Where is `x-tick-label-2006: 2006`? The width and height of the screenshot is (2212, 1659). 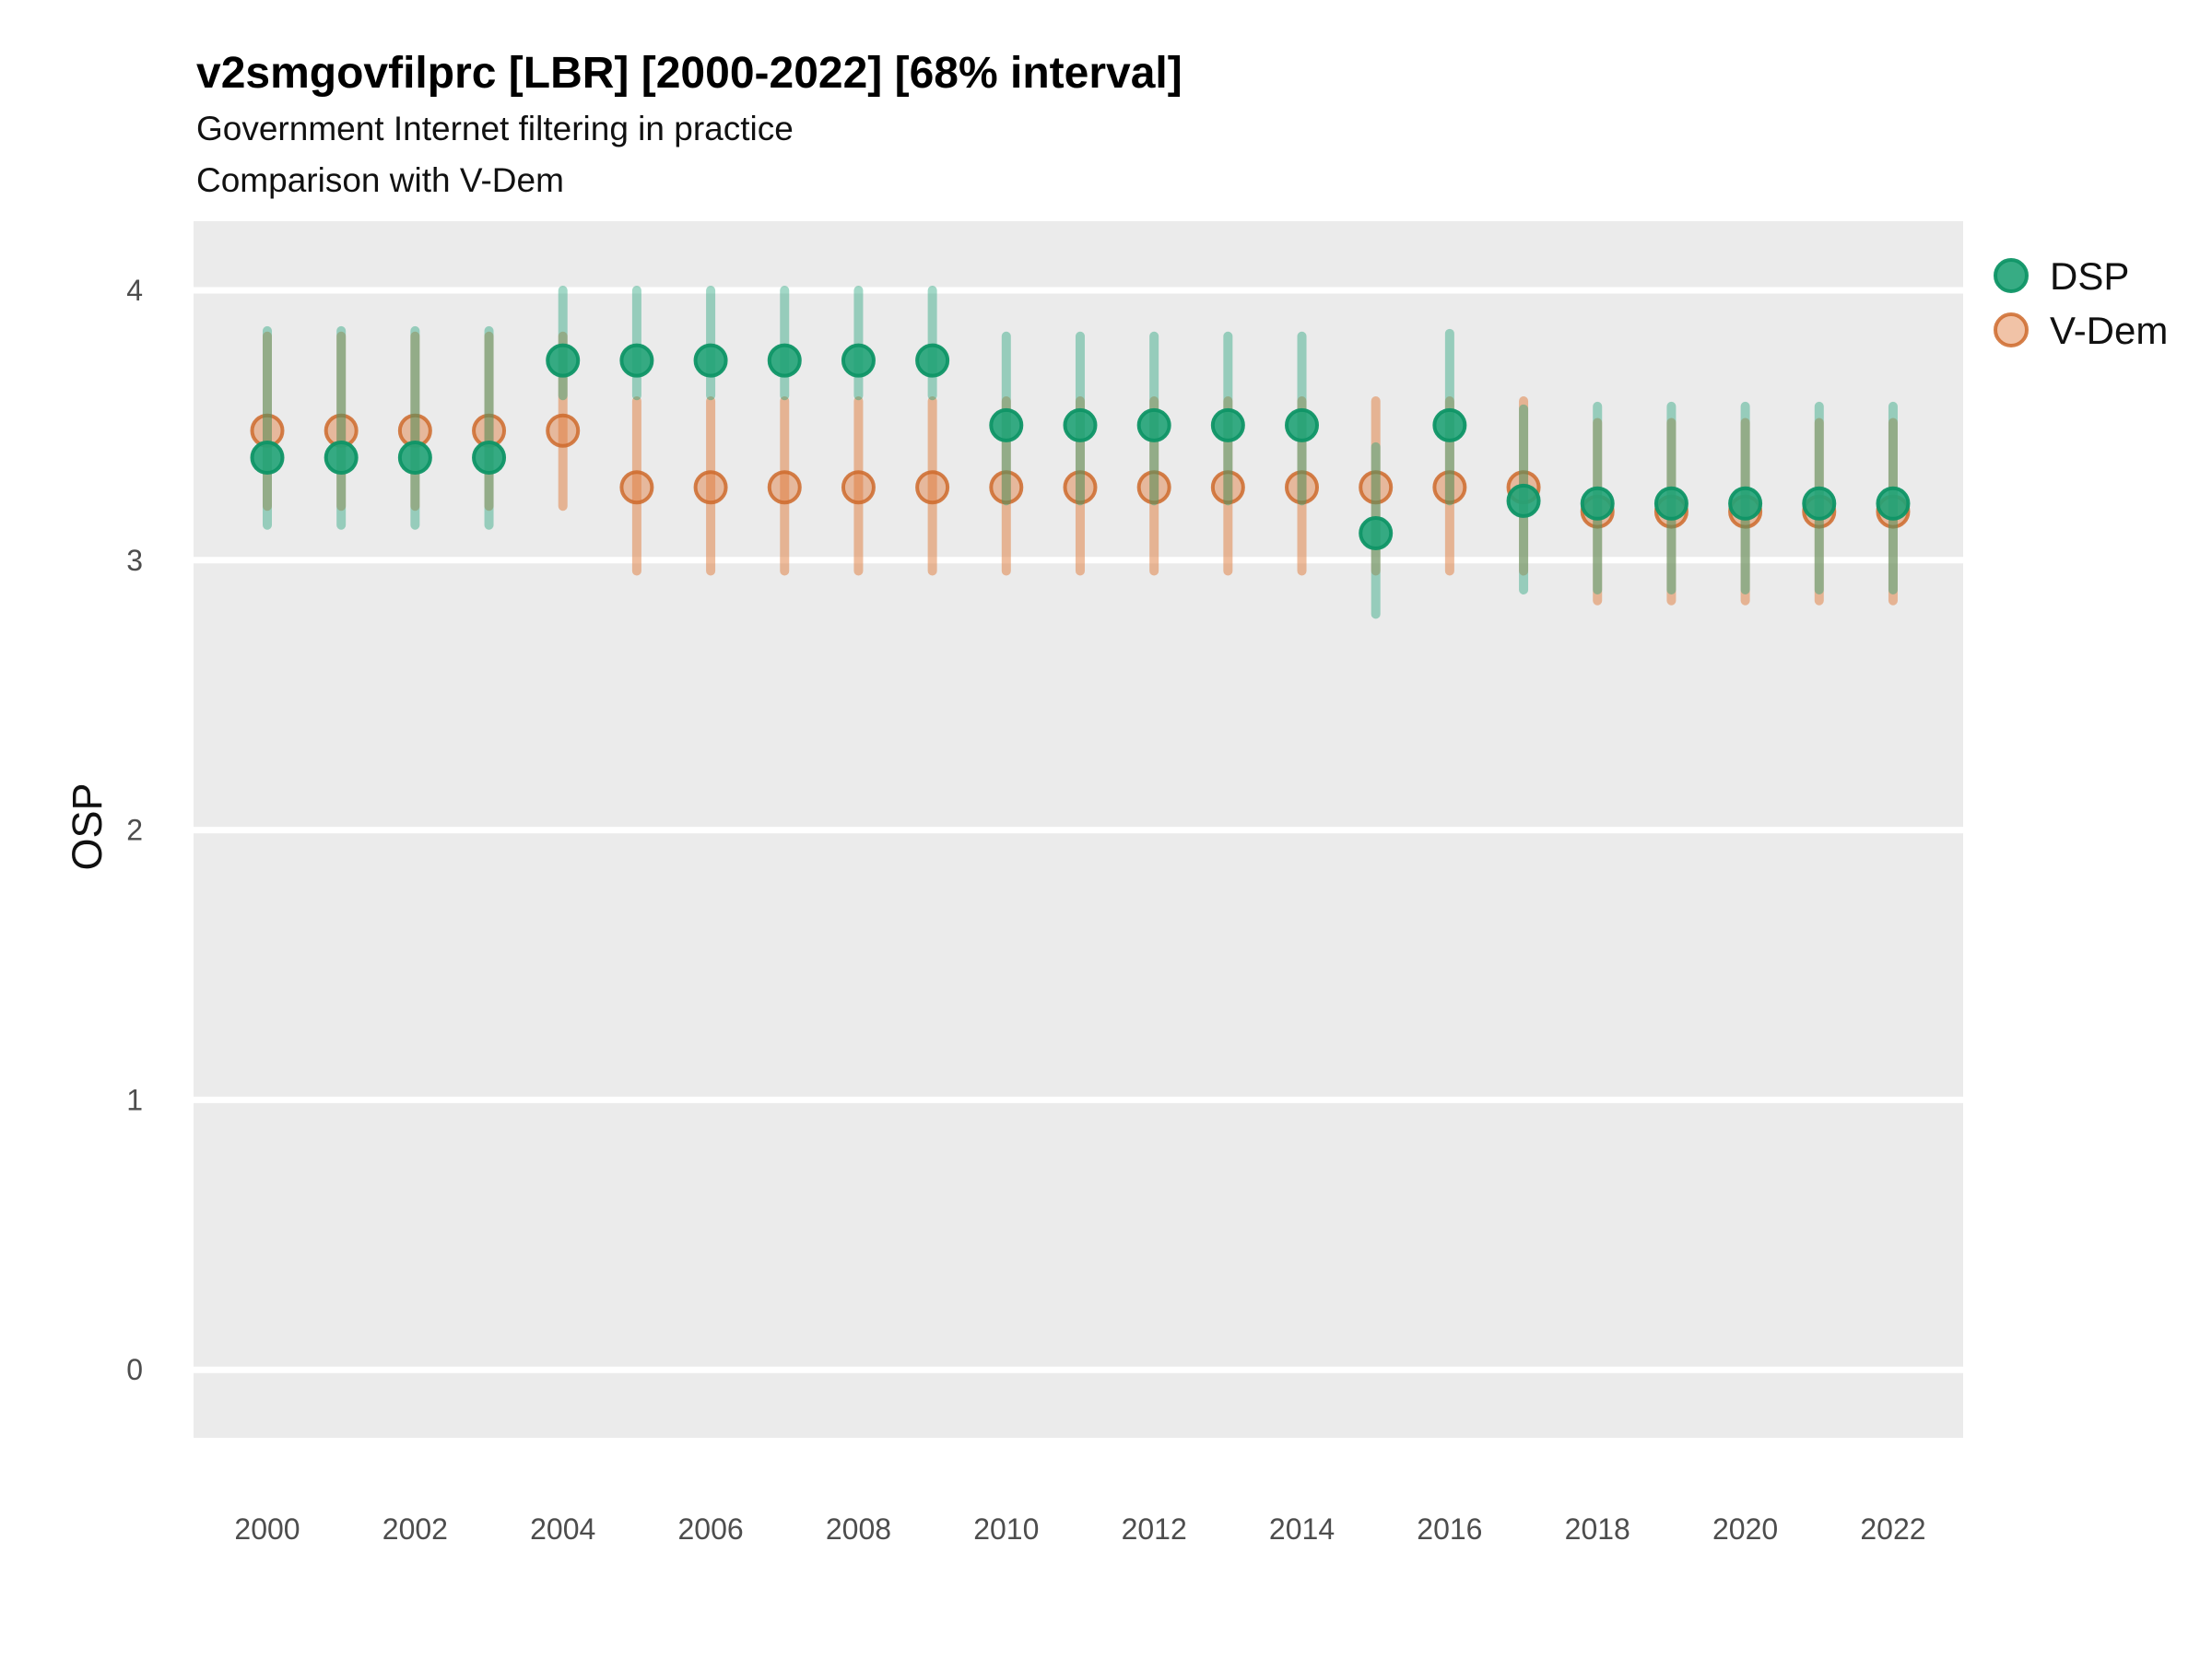
x-tick-label-2006: 2006 is located at coordinates (710, 1529).